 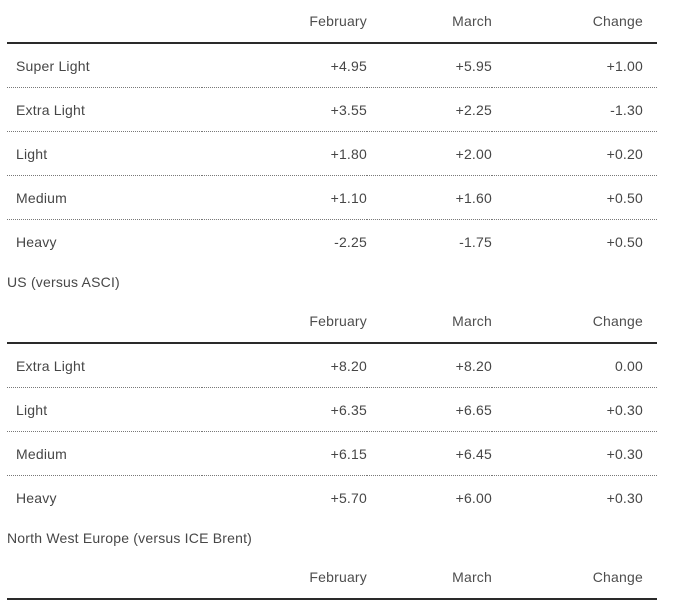 I want to click on table-row: Super Light +4.95 +5.95 +1.00, so click(x=332, y=65).